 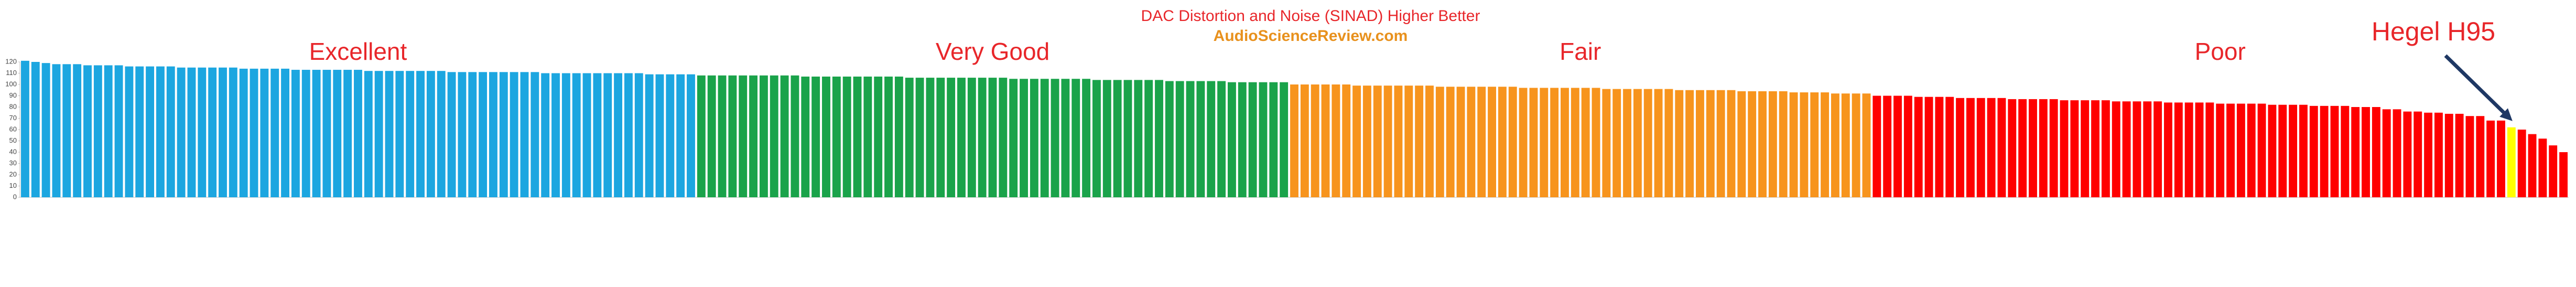 What do you see at coordinates (2220, 51) in the screenshot?
I see `group-label: Poor` at bounding box center [2220, 51].